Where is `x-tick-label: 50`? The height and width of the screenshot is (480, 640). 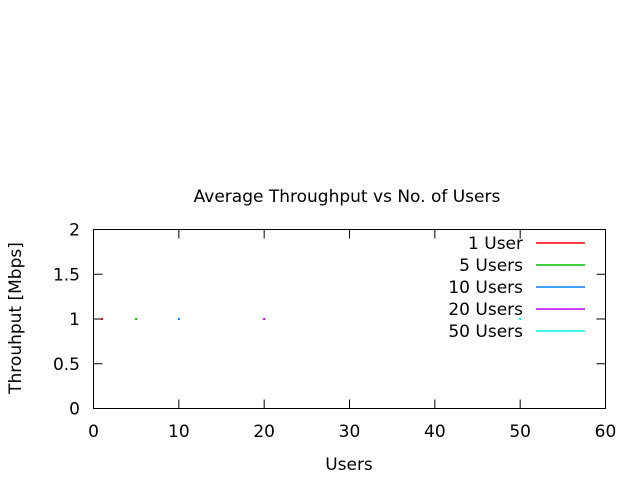
x-tick-label: 50 is located at coordinates (520, 432).